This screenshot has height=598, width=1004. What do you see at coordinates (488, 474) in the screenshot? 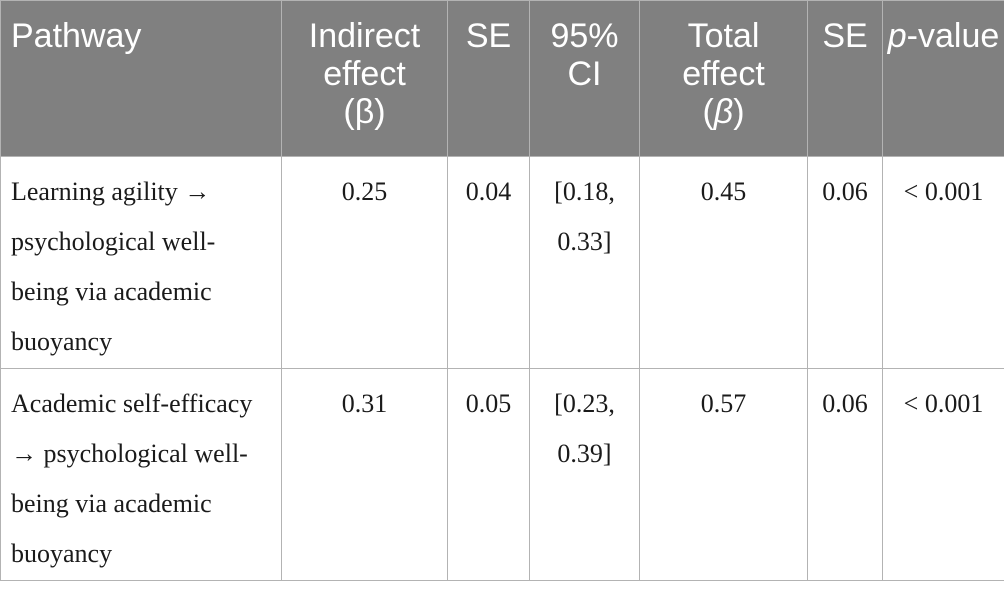
I see `cell-se-1: 0.05` at bounding box center [488, 474].